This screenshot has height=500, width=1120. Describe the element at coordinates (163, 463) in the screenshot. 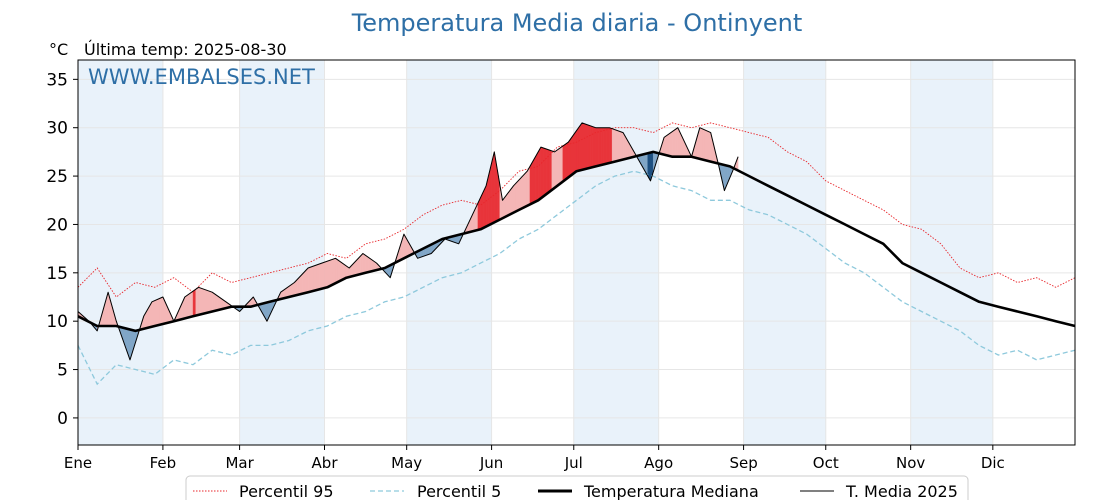

I see `x-tick-label-feb: Feb` at that location.